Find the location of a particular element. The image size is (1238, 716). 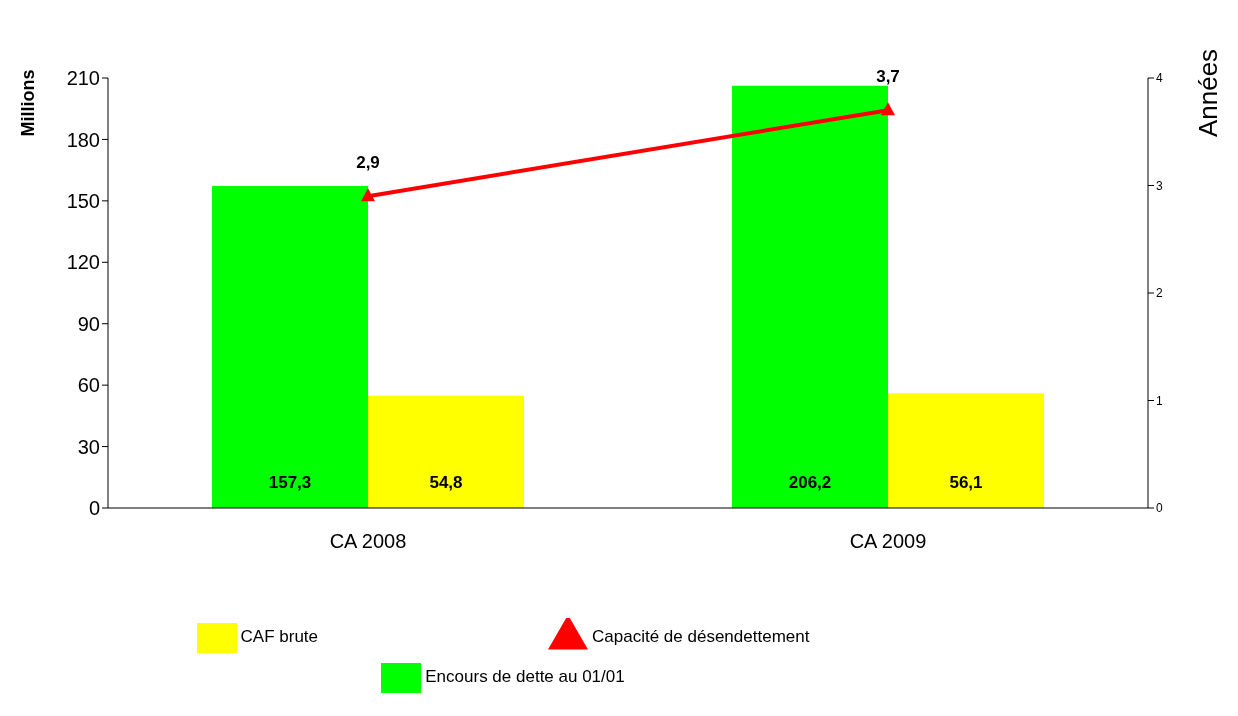

y2-tick-label: 2 is located at coordinates (1159, 293).